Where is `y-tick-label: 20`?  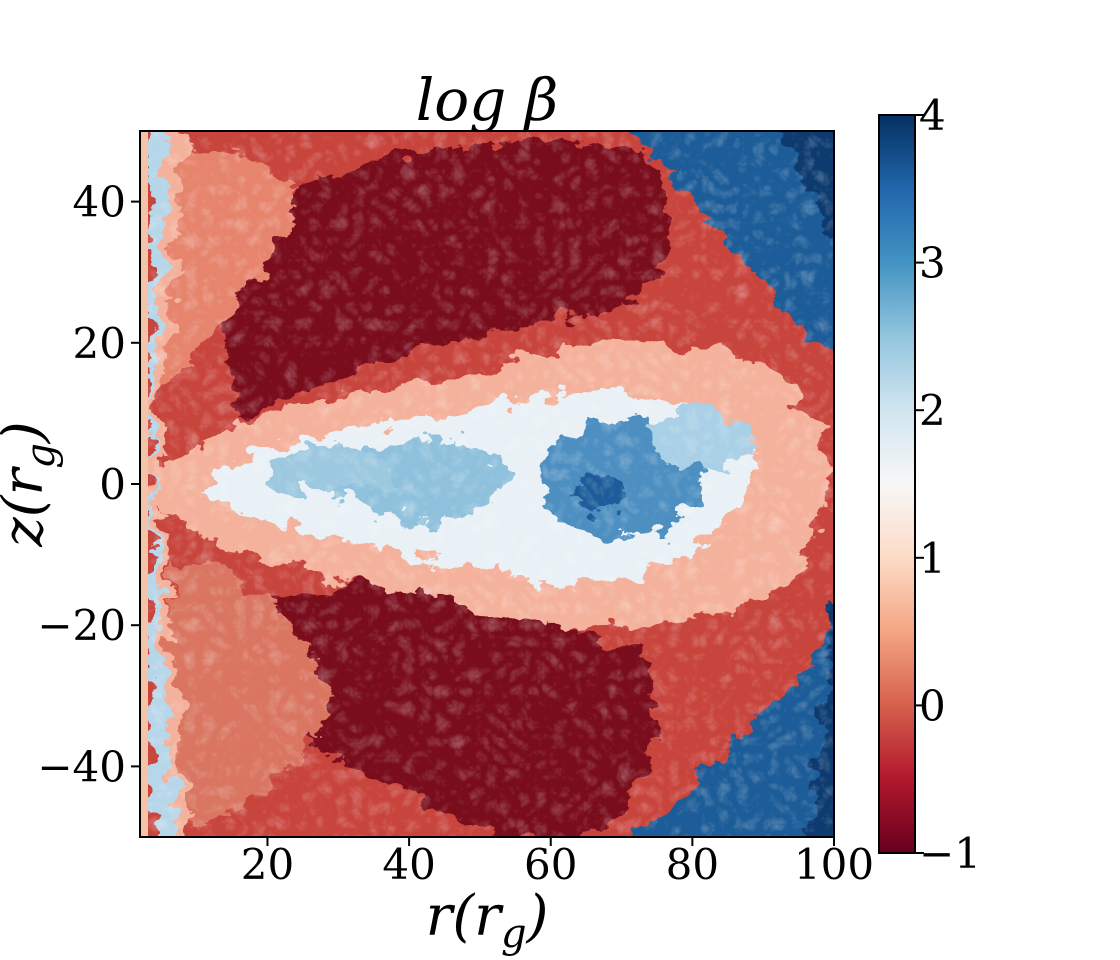
y-tick-label: 20 is located at coordinates (99, 343).